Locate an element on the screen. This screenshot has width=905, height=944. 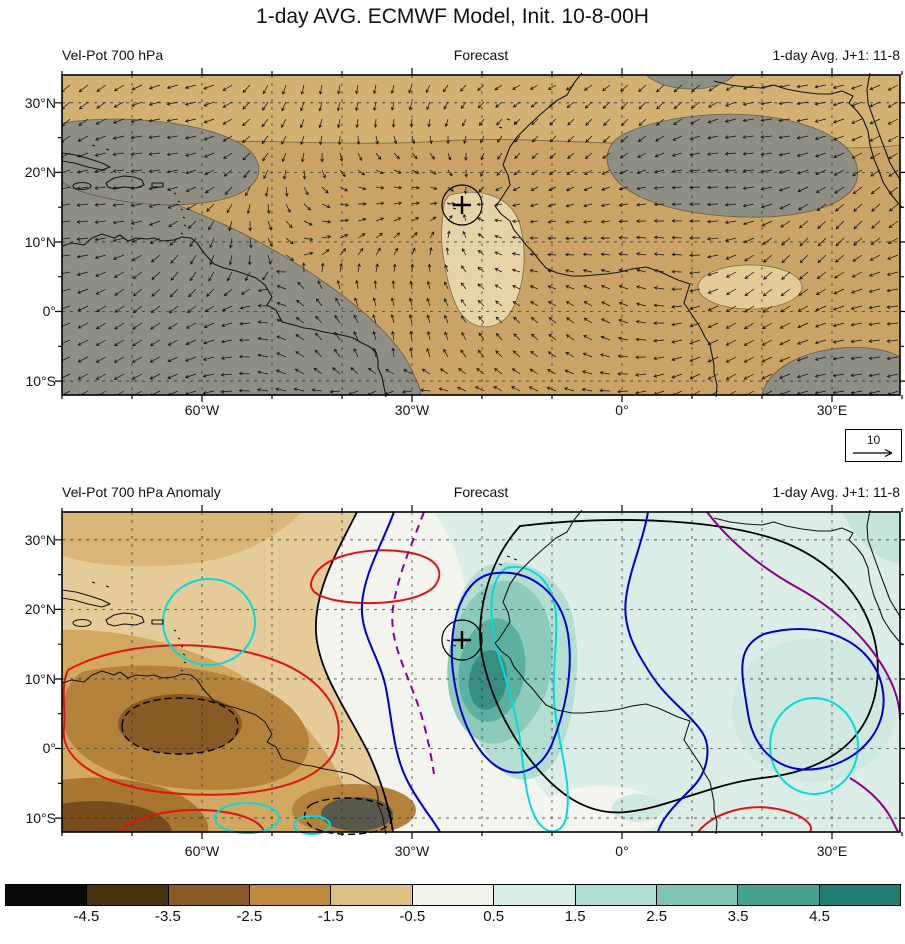
contour-purple-dashed is located at coordinates (413, 643).